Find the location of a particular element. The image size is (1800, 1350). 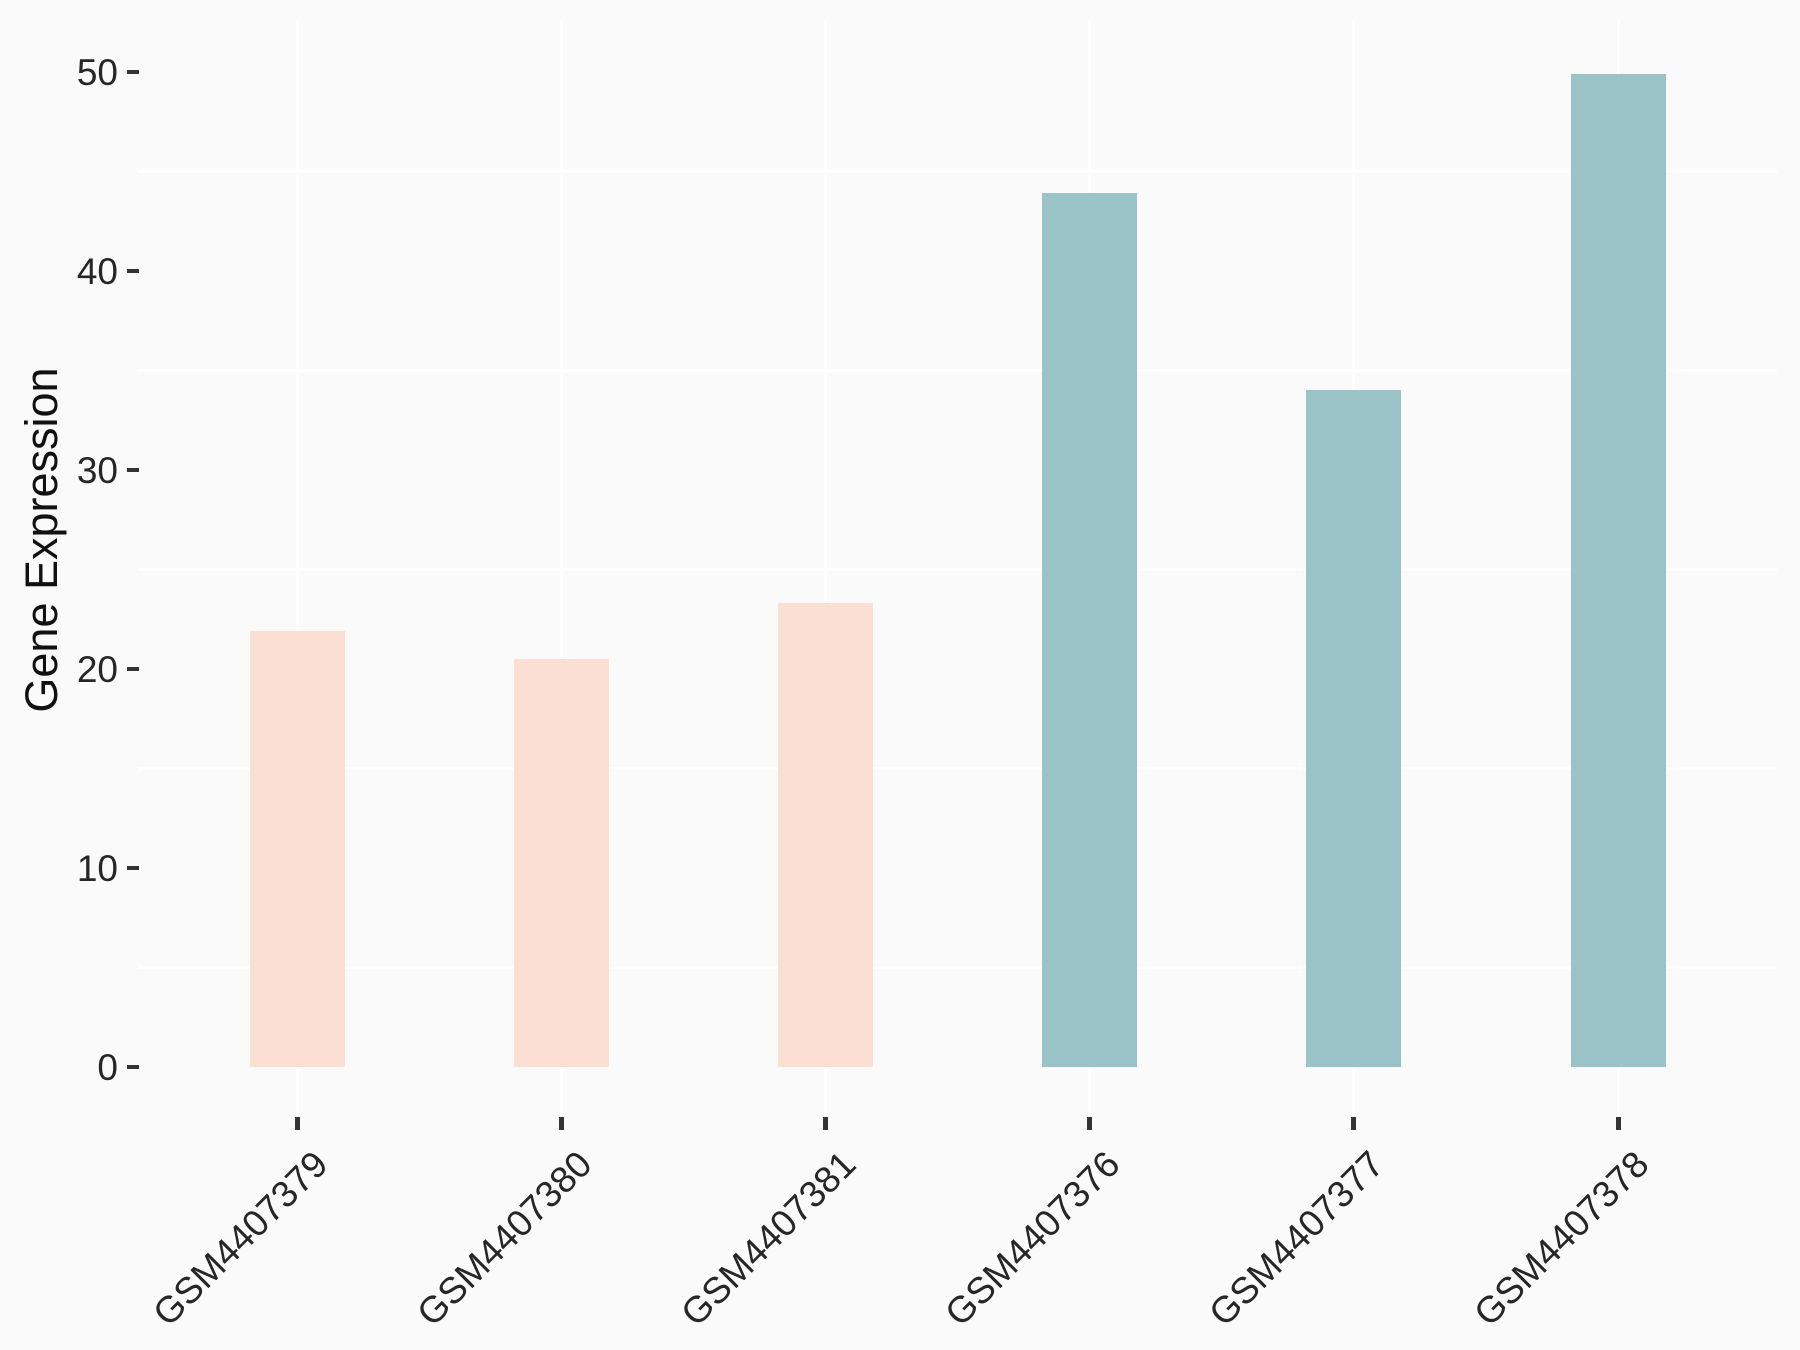

x-axis-tick-label-GSM4407378: GSM4407378 is located at coordinates (1561, 1238).